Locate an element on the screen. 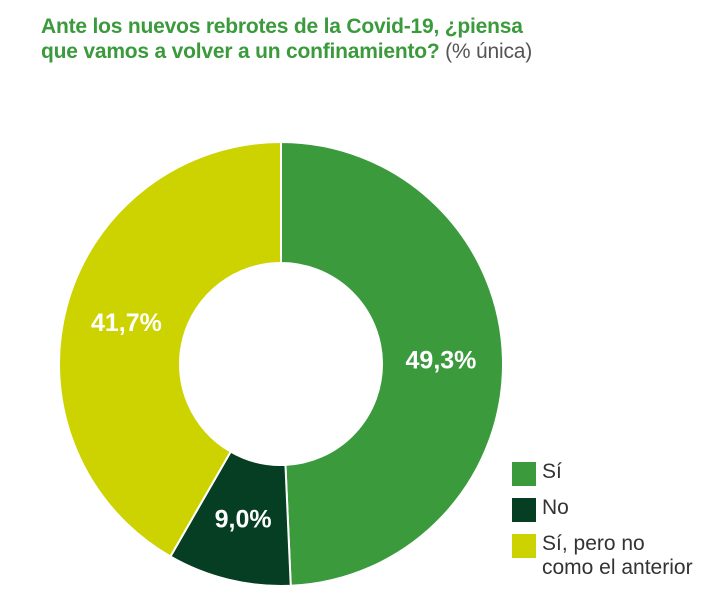  legend-swatch-si-pero-no is located at coordinates (524, 546).